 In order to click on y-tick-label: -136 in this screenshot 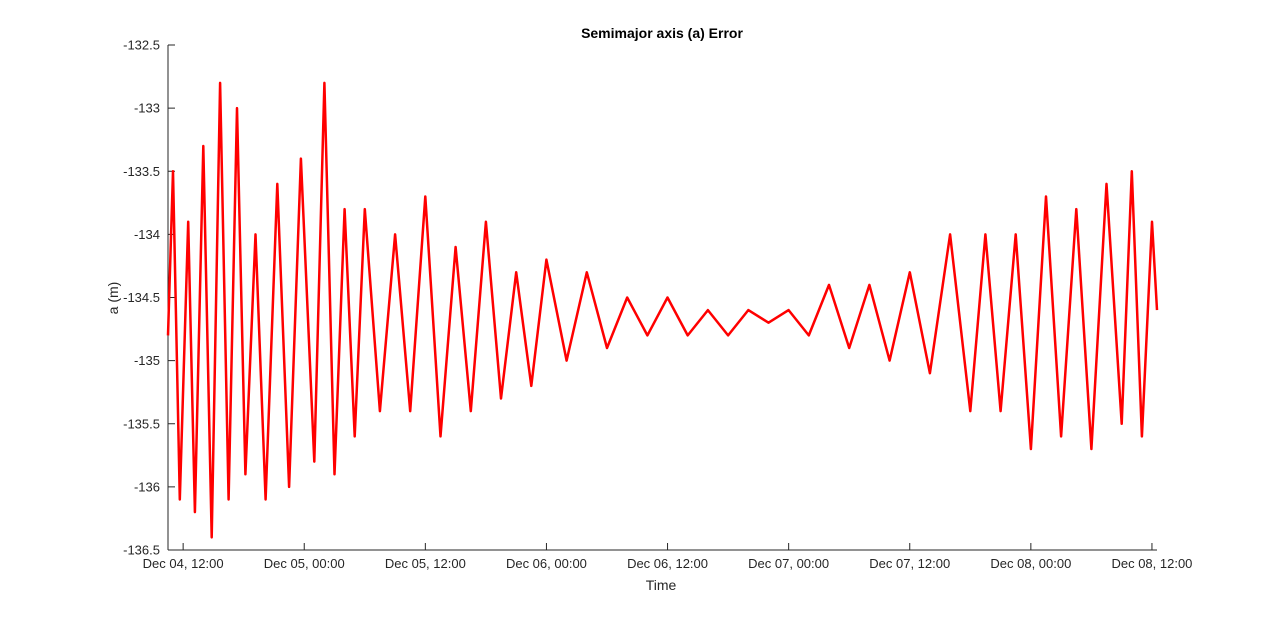, I will do `click(147, 486)`.